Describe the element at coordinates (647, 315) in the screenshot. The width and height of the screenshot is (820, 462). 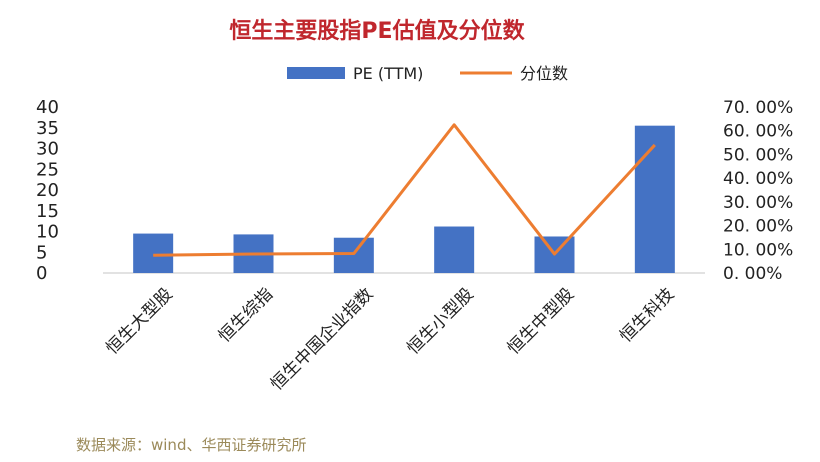
I see `category-label: 恒生科技` at that location.